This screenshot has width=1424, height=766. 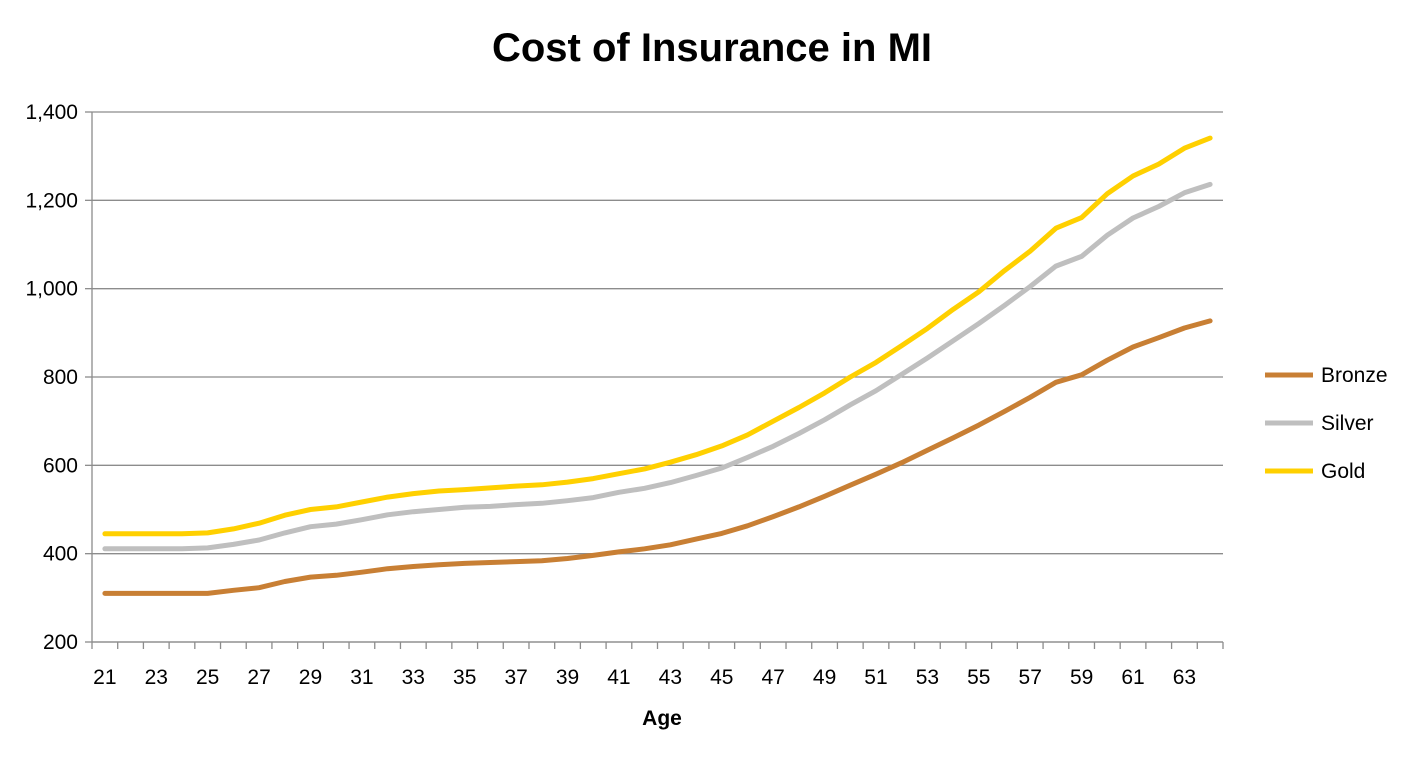 I want to click on x-tick-label: 61, so click(x=1132, y=677).